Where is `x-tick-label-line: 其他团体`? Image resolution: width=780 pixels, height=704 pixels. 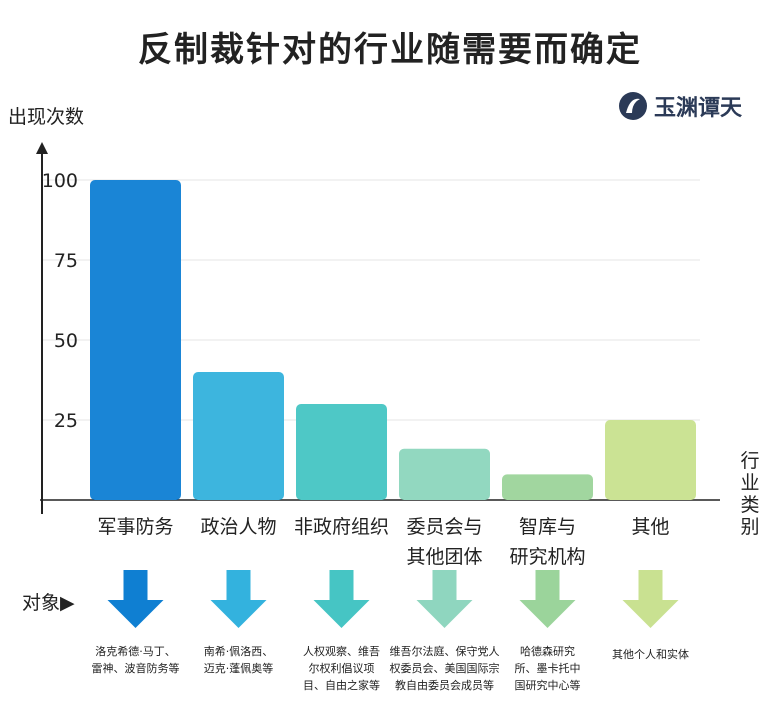 x-tick-label-line: 其他团体 is located at coordinates (444, 557).